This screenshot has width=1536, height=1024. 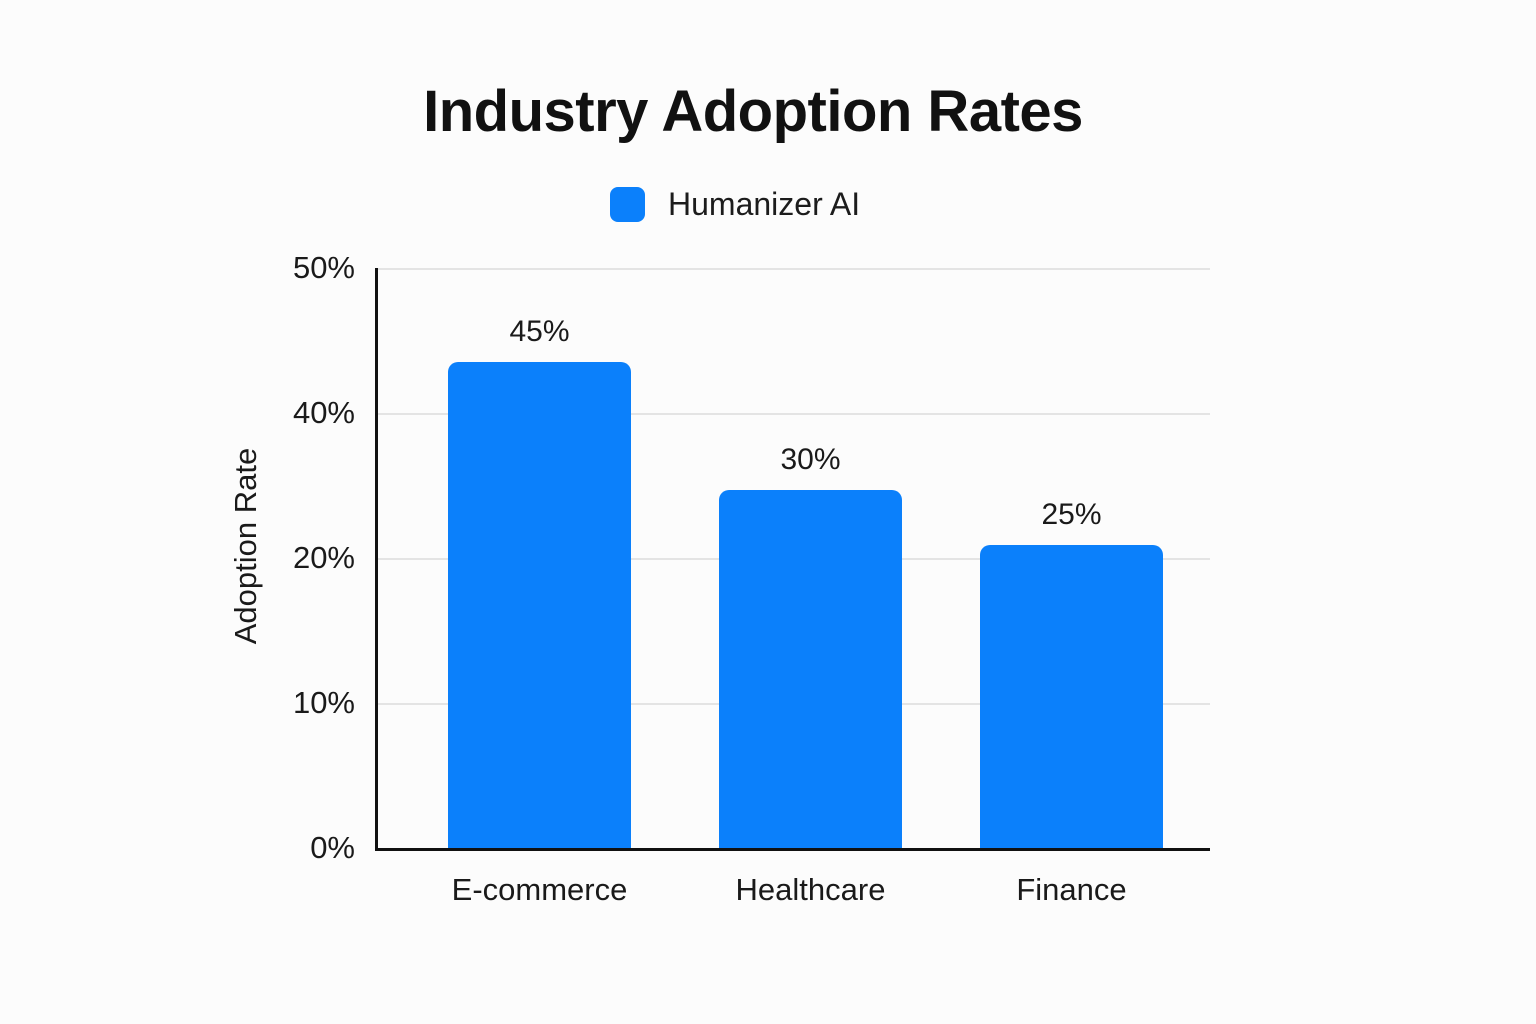 I want to click on bar-ecommerce, so click(x=539, y=604).